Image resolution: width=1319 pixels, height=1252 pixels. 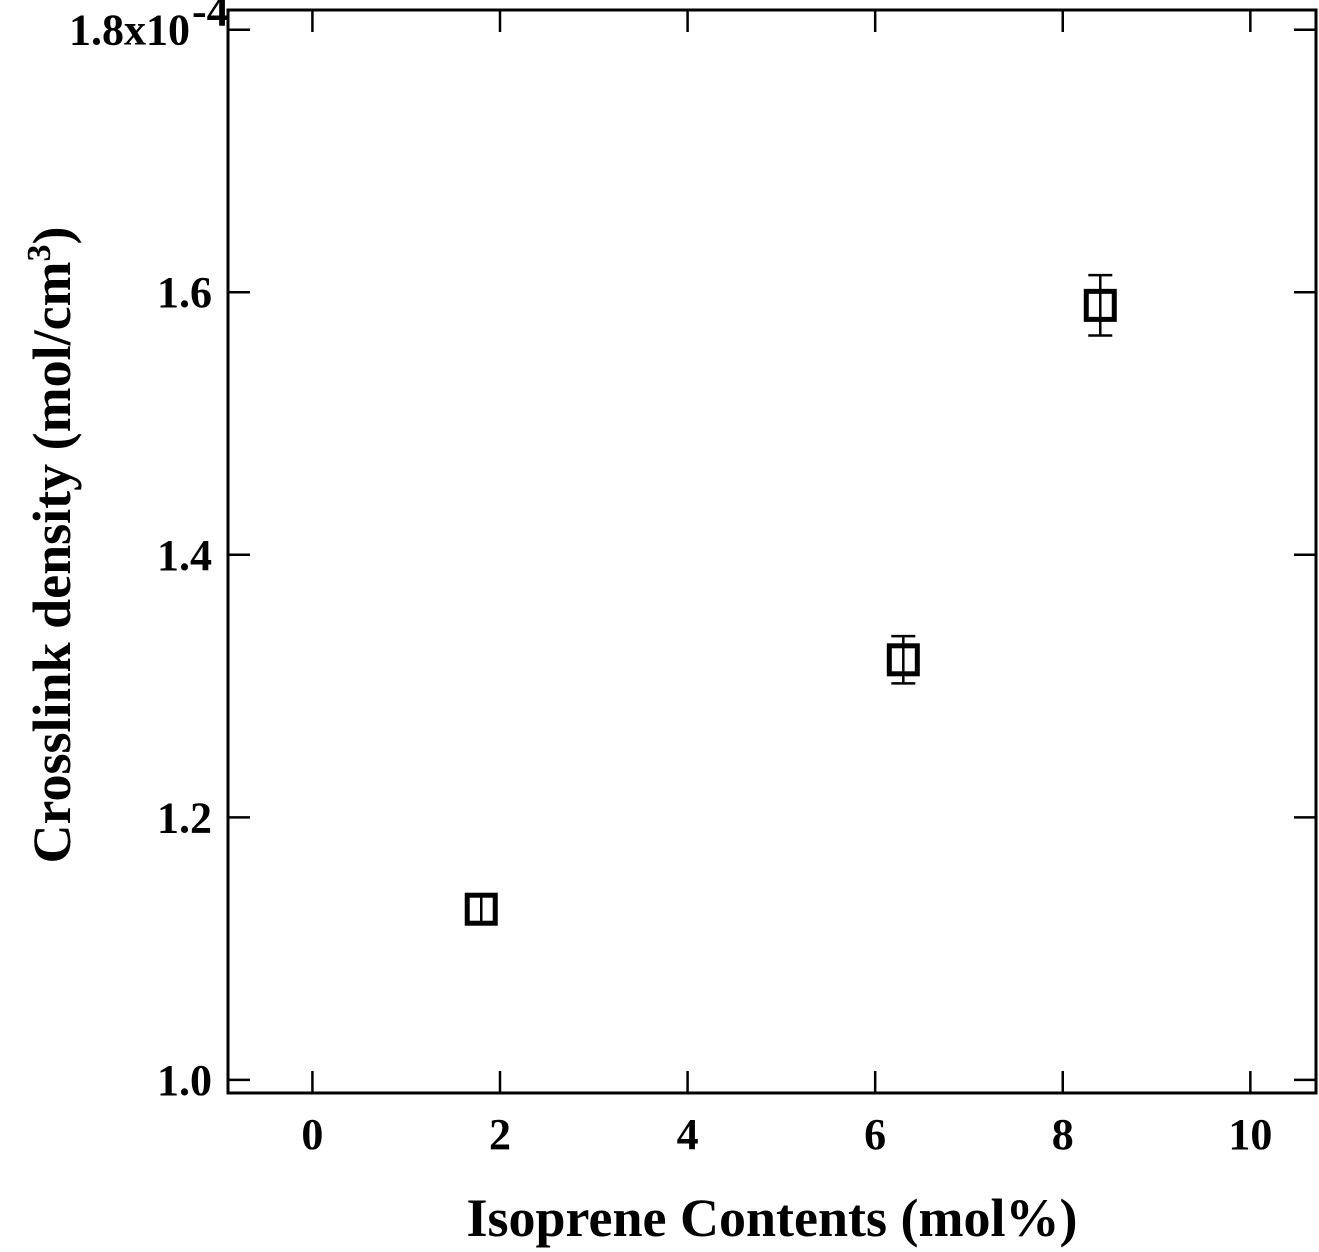 I want to click on y-tick-label: 1.2, so click(x=184, y=817).